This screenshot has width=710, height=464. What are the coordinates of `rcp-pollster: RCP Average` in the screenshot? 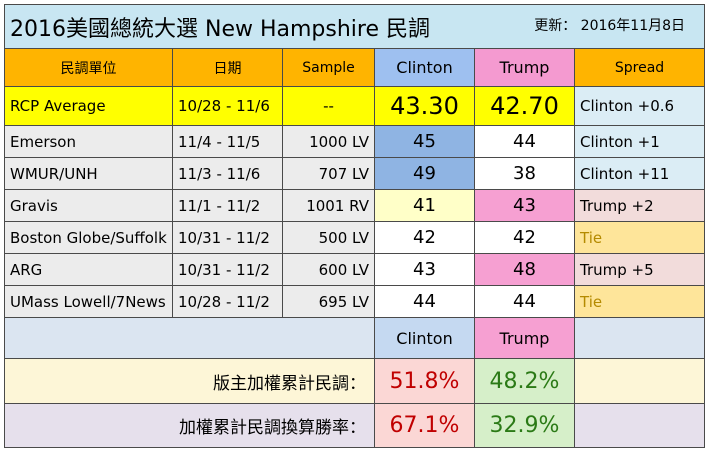 It's located at (88, 106).